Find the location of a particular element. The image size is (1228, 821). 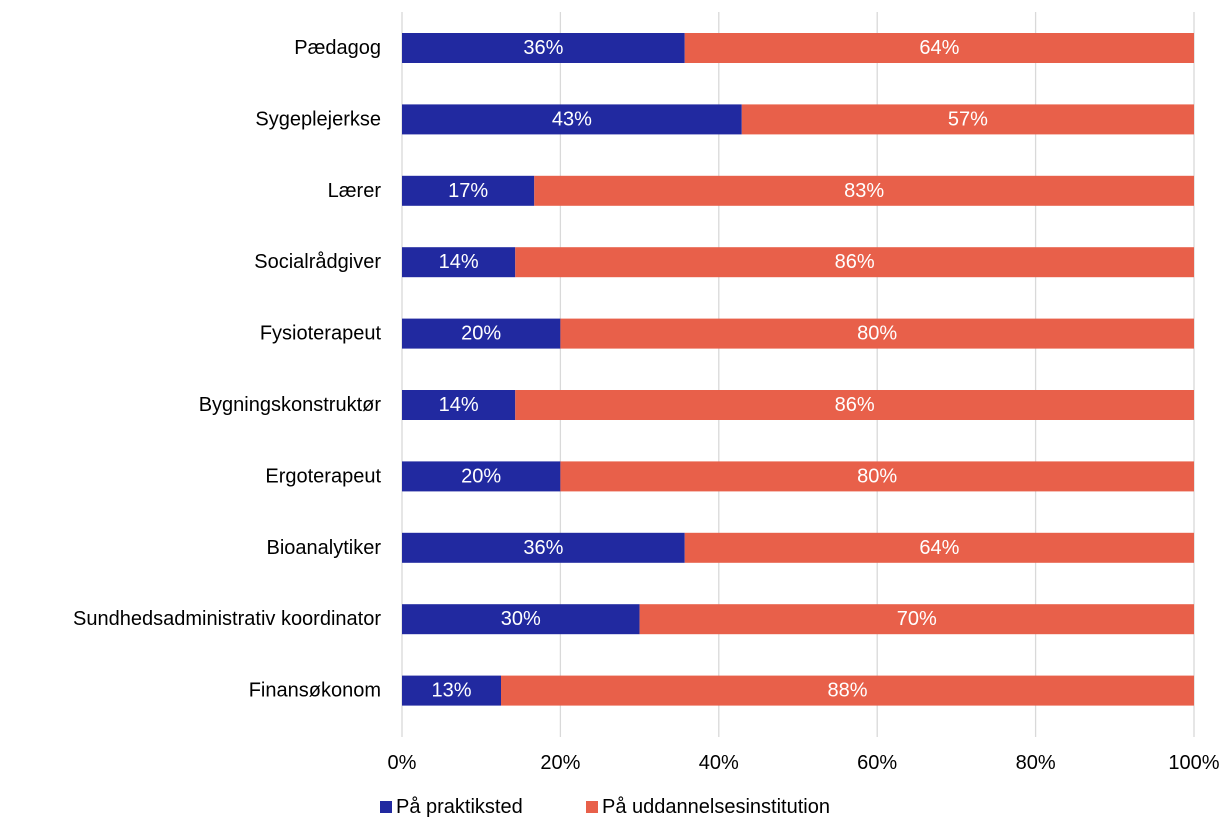

data-label: 43% is located at coordinates (572, 119).